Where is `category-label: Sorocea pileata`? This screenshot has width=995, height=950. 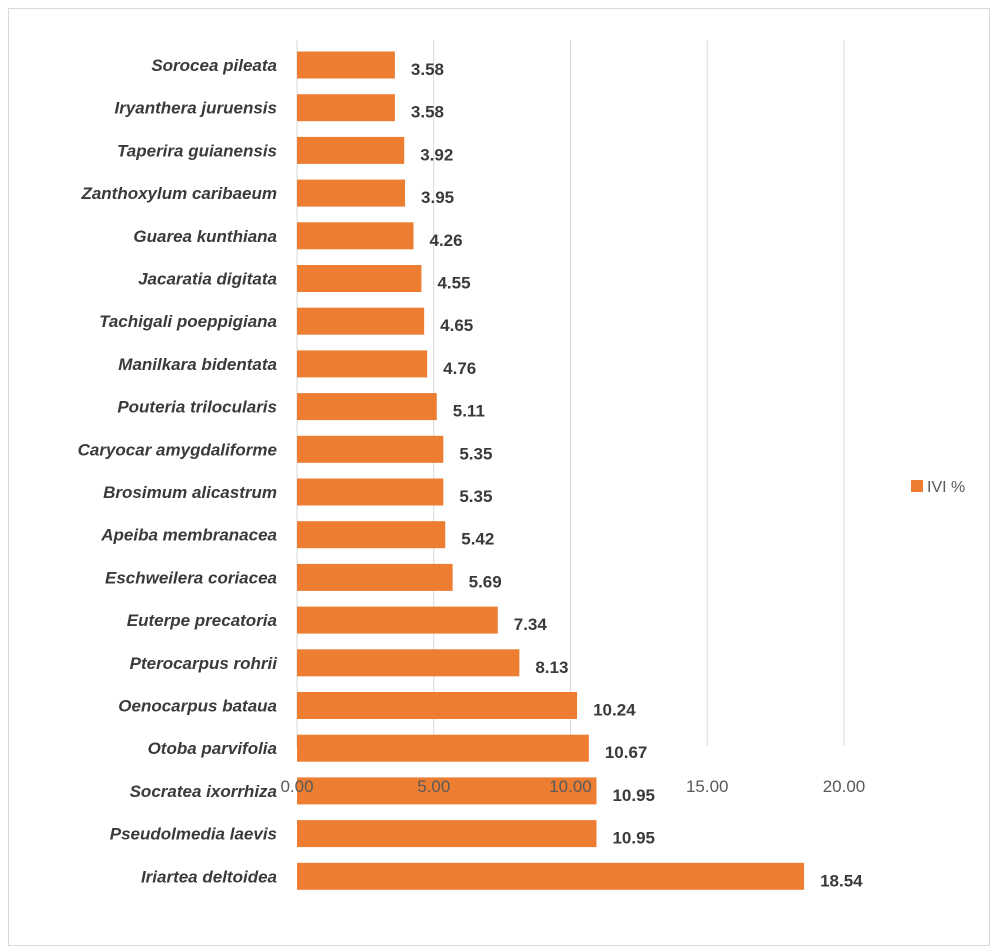
category-label: Sorocea pileata is located at coordinates (214, 65).